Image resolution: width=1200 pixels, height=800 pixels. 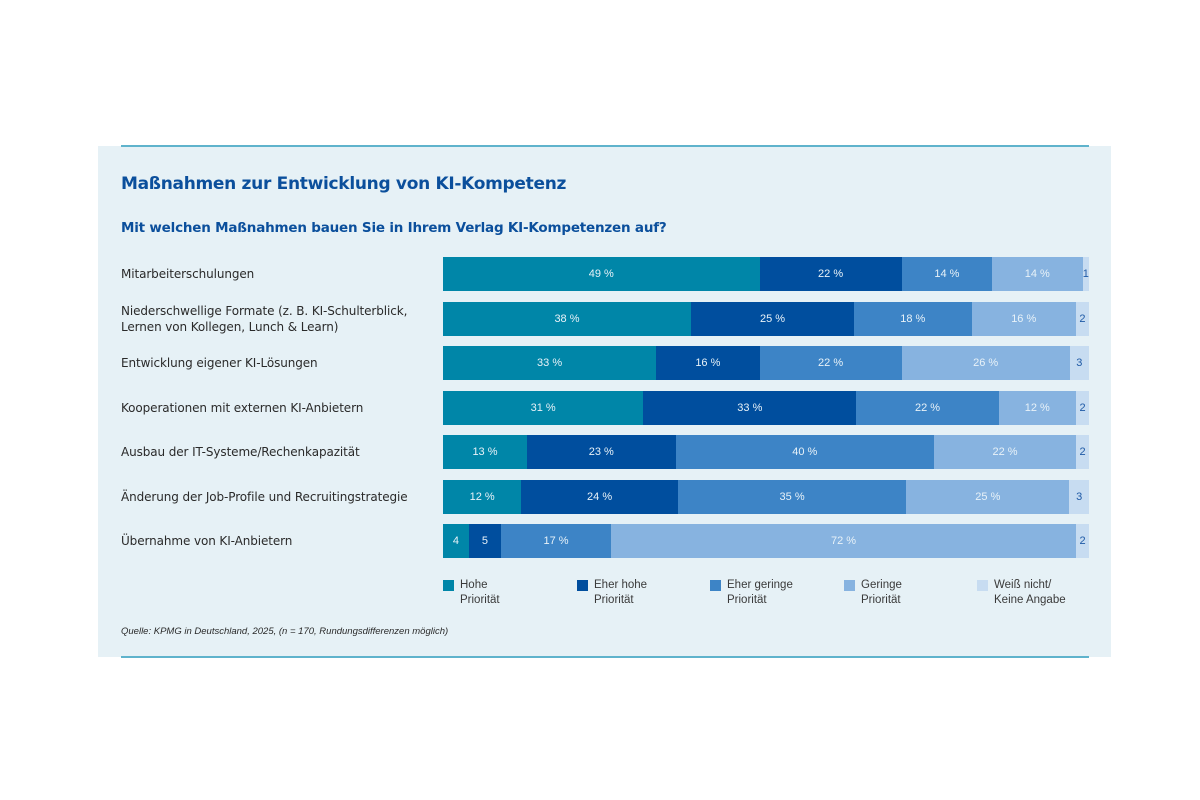 I want to click on row-label: Übernahme von KI-Anbietern, so click(x=207, y=541).